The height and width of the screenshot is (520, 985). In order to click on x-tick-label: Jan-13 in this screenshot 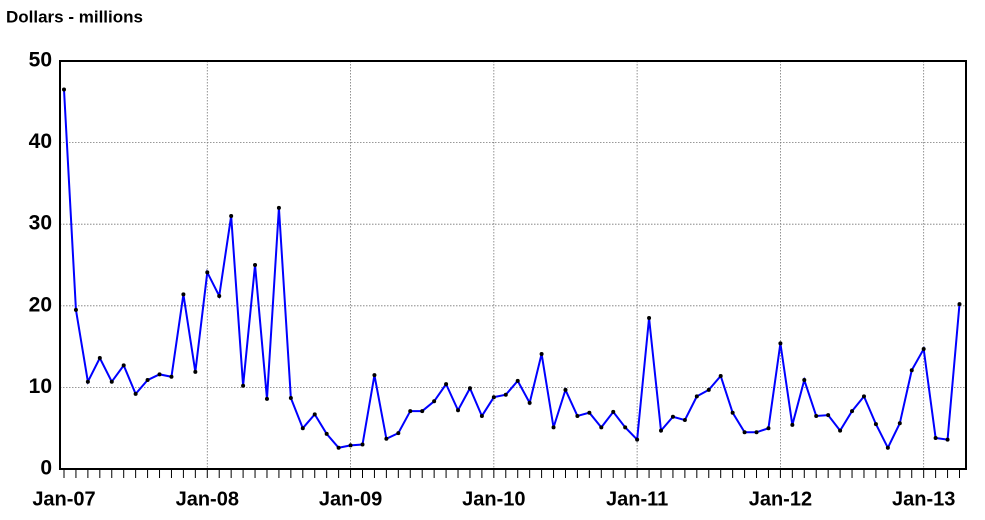, I will do `click(923, 499)`.